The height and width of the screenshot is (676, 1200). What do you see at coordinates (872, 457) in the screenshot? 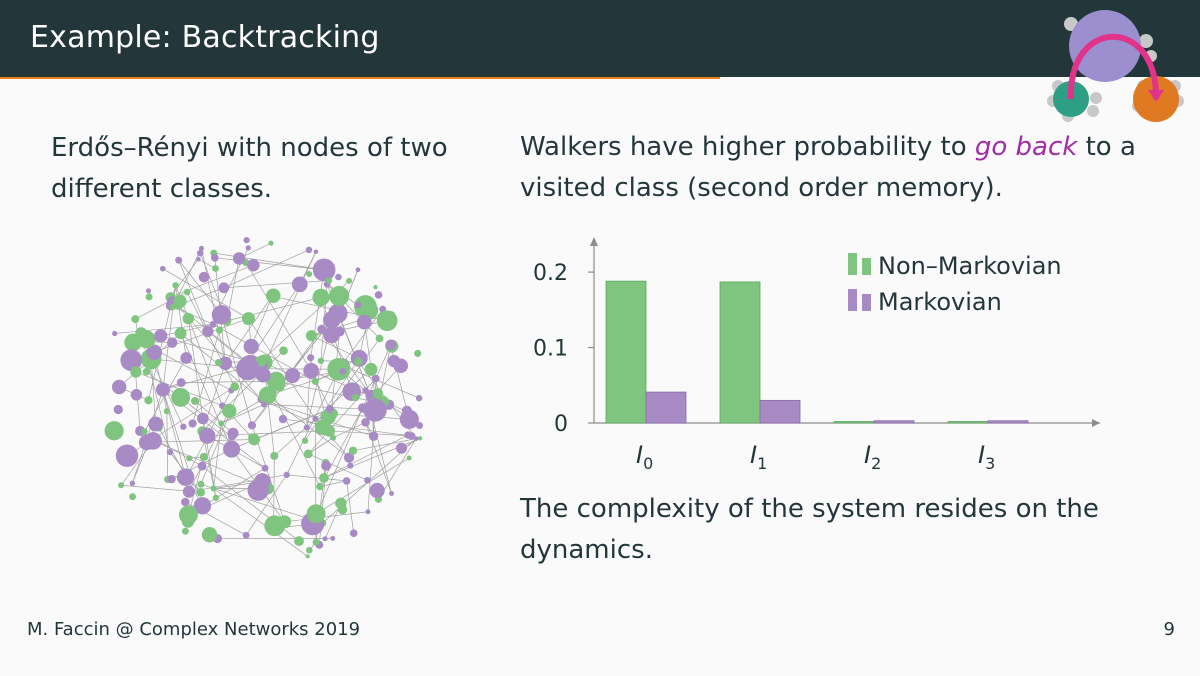
I see `x-tick-label: I2` at bounding box center [872, 457].